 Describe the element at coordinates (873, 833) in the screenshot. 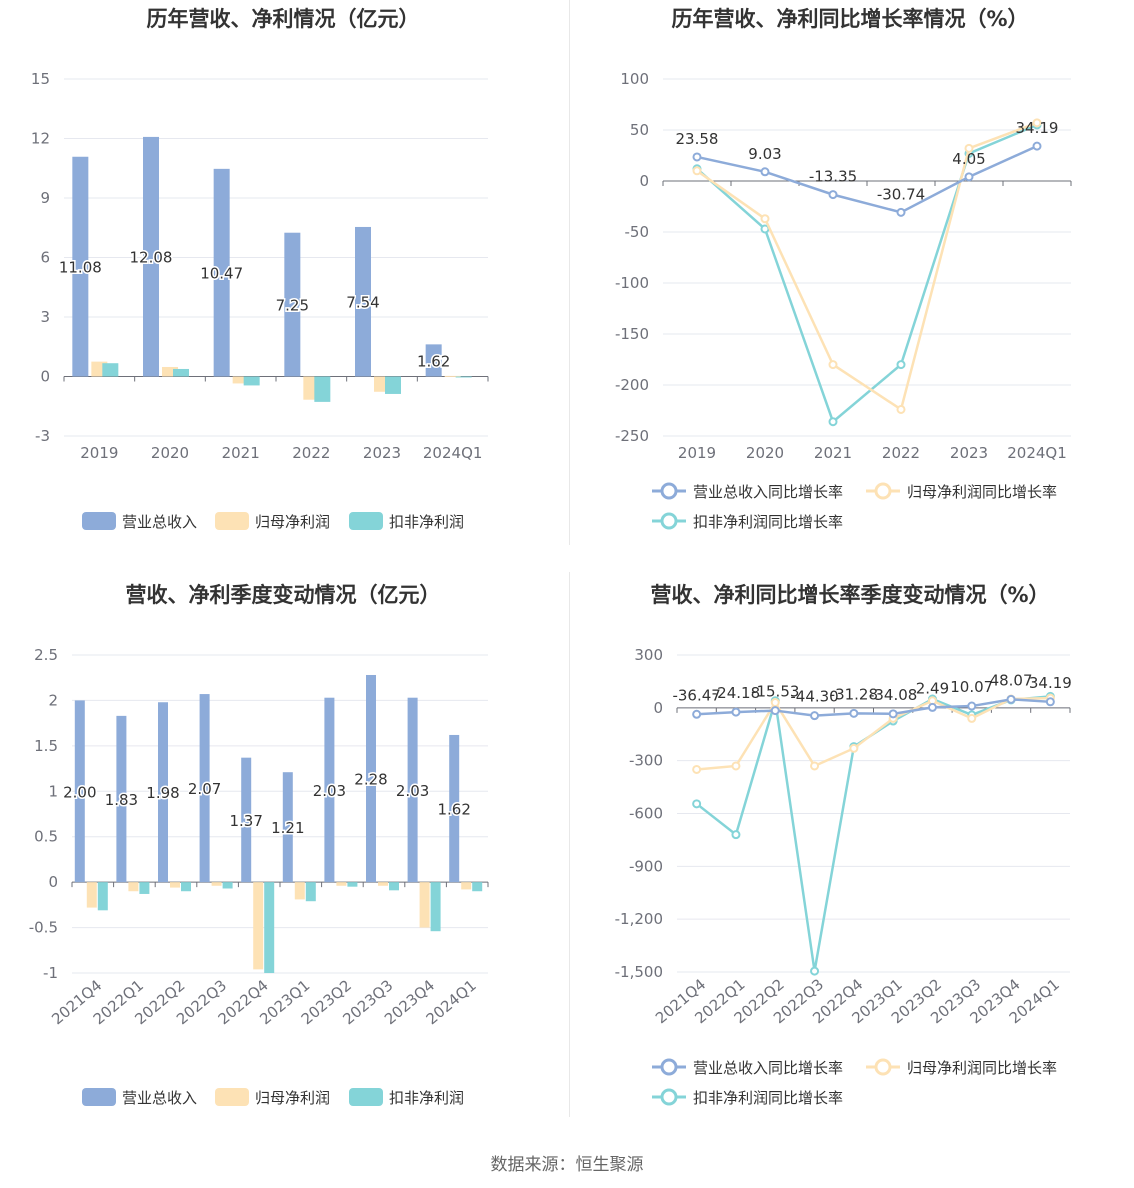

I see `line-deducted-profit-growth` at that location.